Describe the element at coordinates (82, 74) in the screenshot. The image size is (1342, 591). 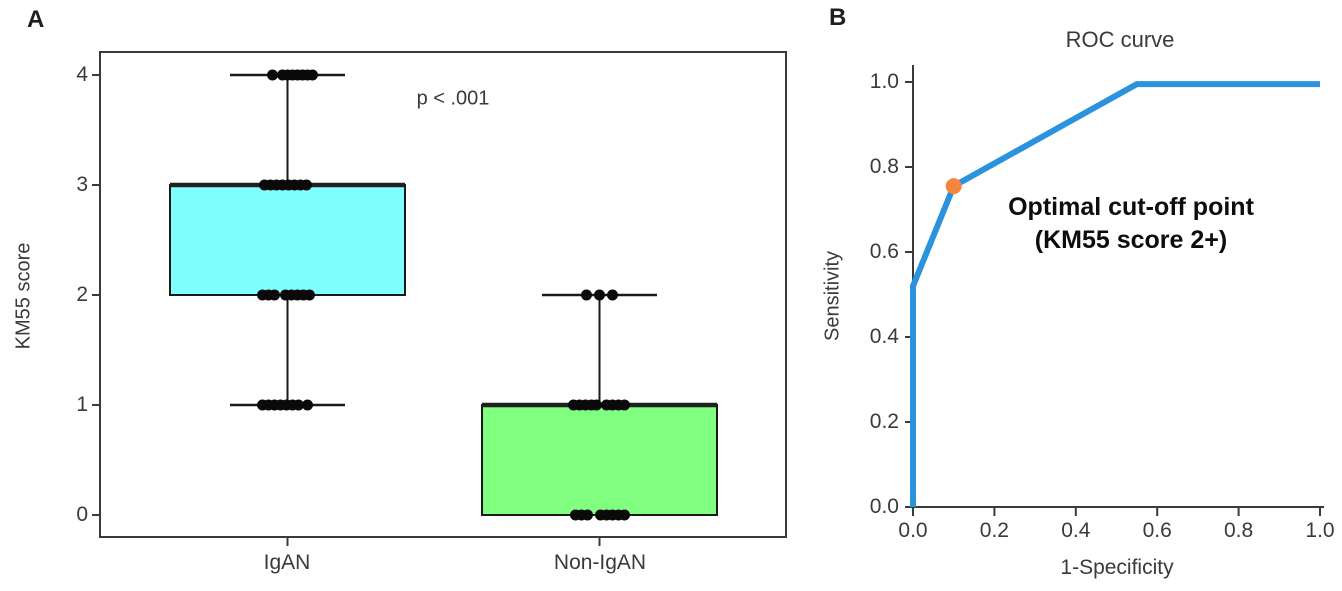
I see `panel-a-y-tick-label-4: 4` at that location.